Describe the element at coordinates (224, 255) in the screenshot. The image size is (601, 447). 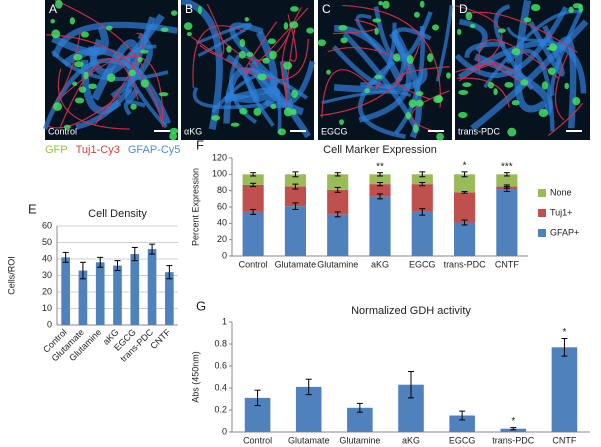
I see `y-tick-label: 0` at that location.